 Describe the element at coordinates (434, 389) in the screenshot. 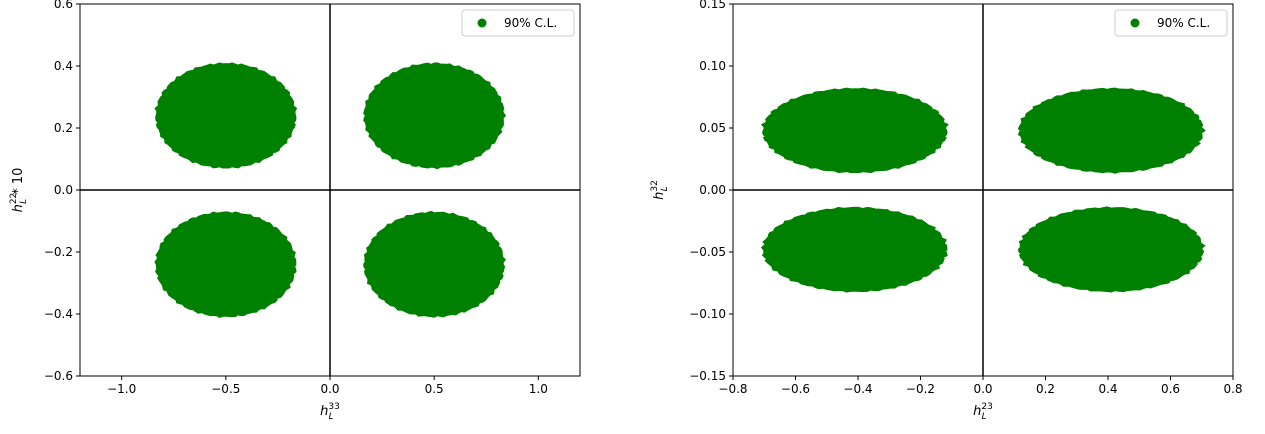

I see `x-tick-label: 0.5` at that location.